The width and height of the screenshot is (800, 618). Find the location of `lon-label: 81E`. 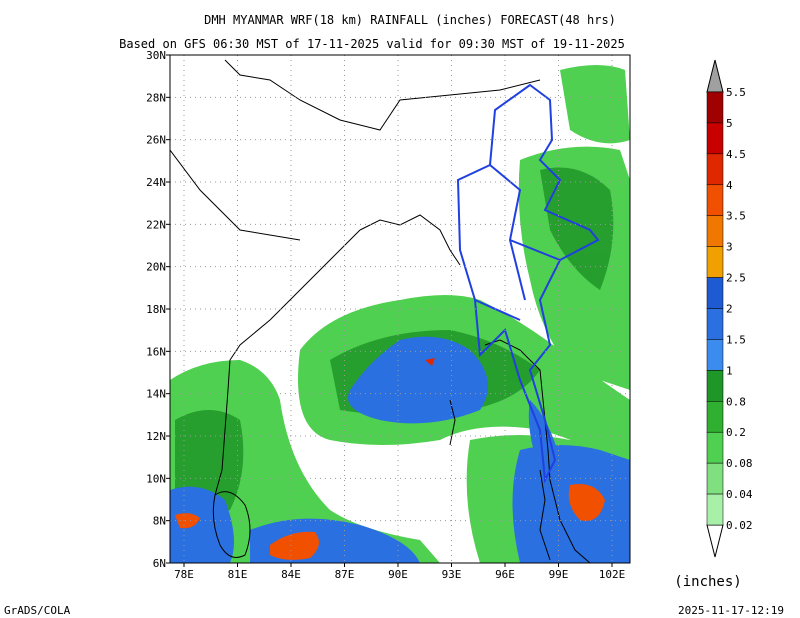

lon-label: 81E is located at coordinates (238, 574).